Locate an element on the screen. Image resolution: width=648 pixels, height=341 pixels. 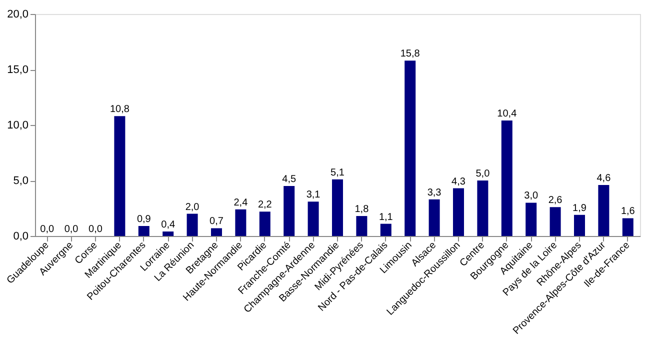
y-tick-label: 5,0 is located at coordinates (20, 181).